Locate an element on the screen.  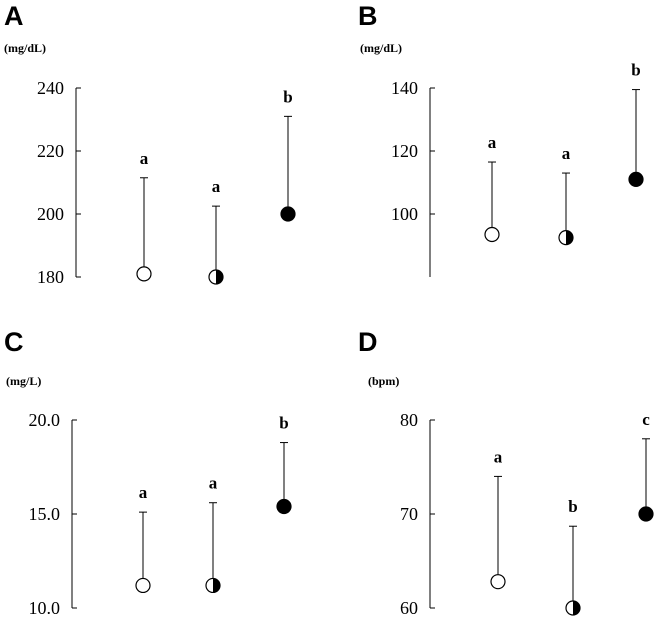
panel-d-unit-label: (bpm) is located at coordinates (383, 381).